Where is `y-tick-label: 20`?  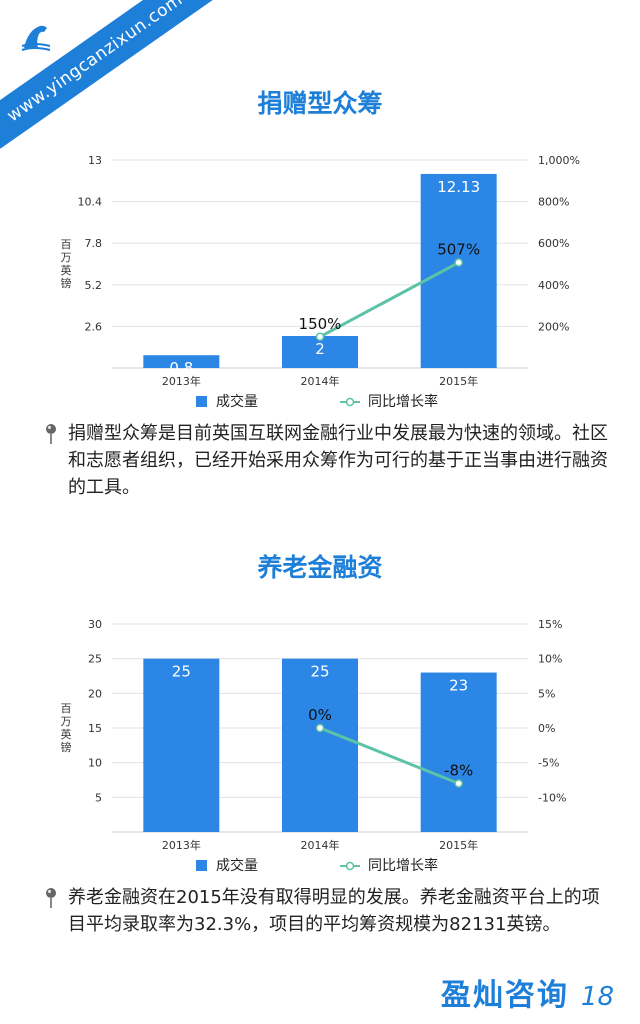
y-tick-label: 20 is located at coordinates (95, 693).